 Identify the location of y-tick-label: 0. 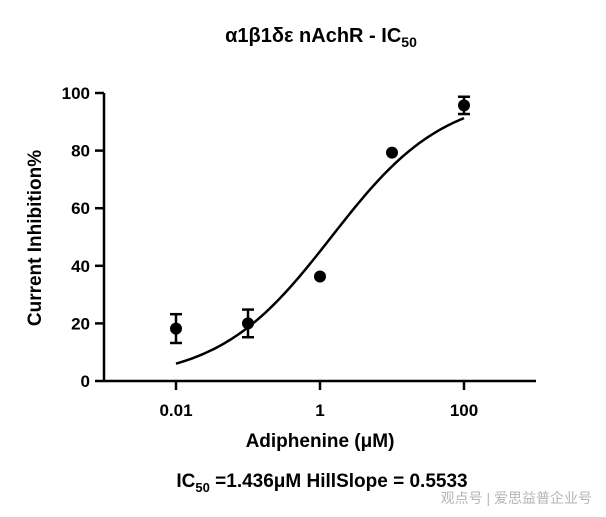
(85, 381).